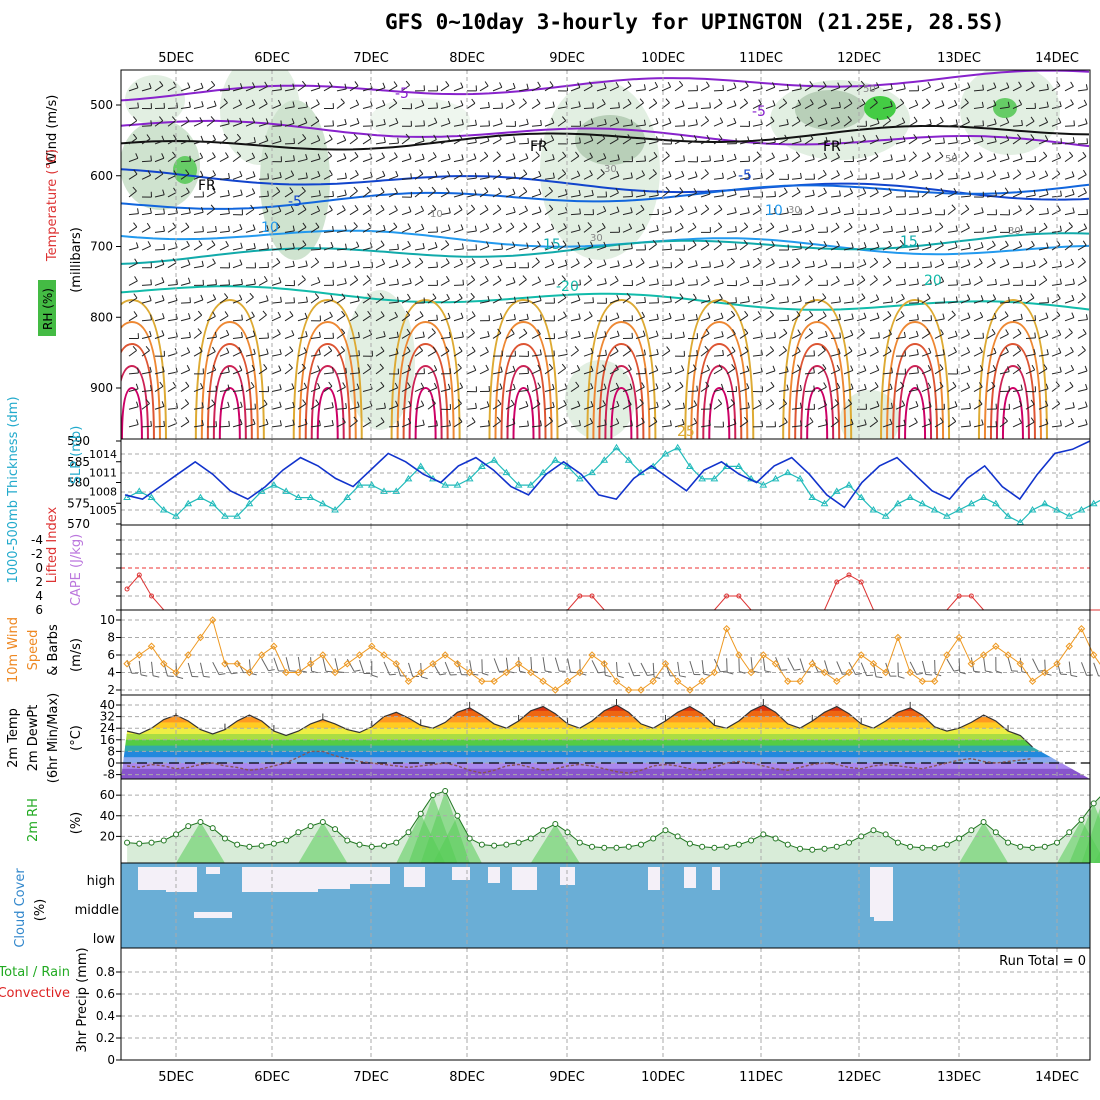 This screenshot has width=1100, height=1100. I want to click on li-tick-label: 6, so click(39, 610).